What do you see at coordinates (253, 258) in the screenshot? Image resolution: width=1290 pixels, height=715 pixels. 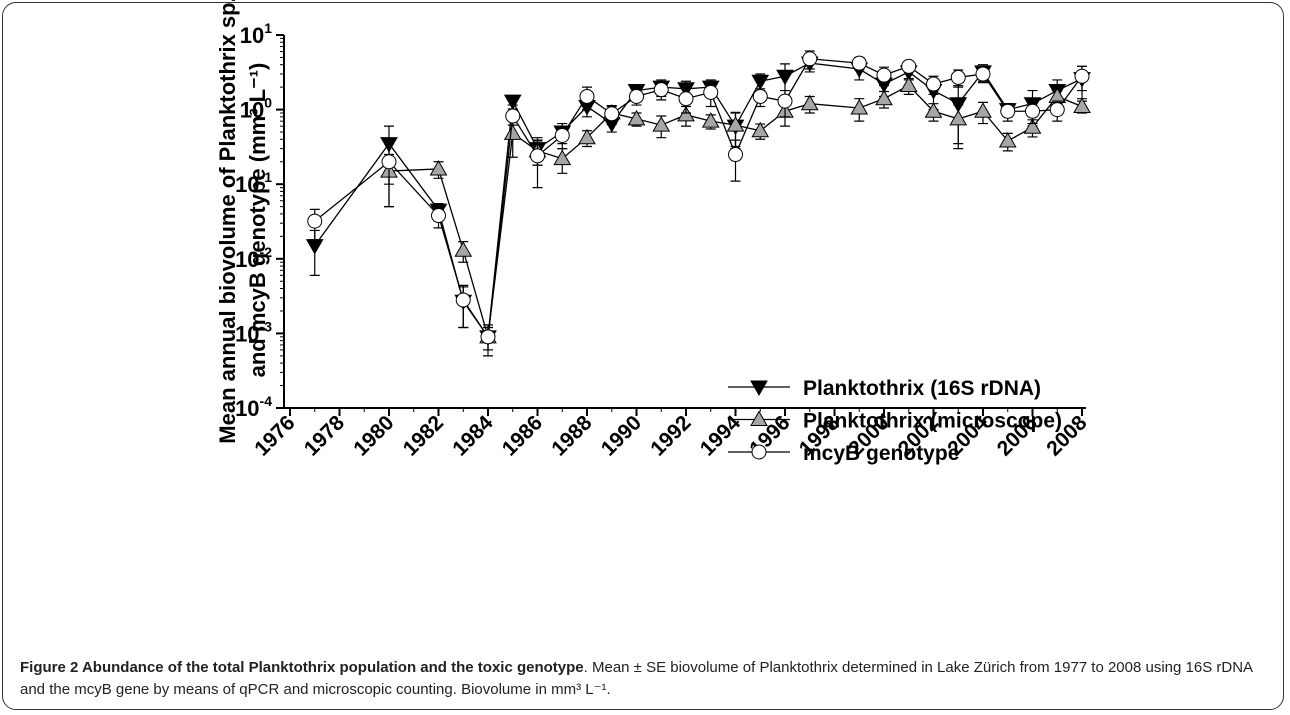 I see `y-tick-label: 10⁻²` at bounding box center [253, 258].